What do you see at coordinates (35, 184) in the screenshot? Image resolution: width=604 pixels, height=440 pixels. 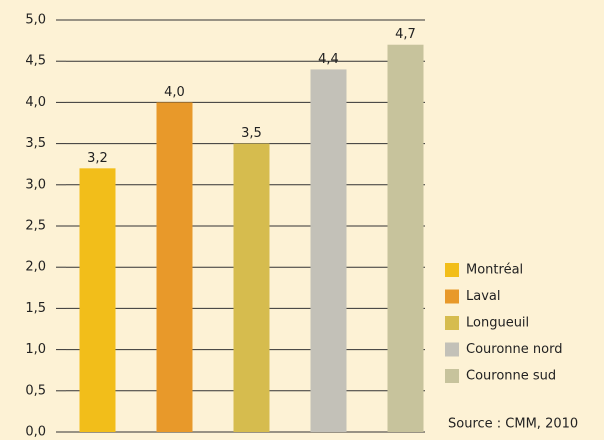 I see `y-tick-label: 3,0` at bounding box center [35, 184].